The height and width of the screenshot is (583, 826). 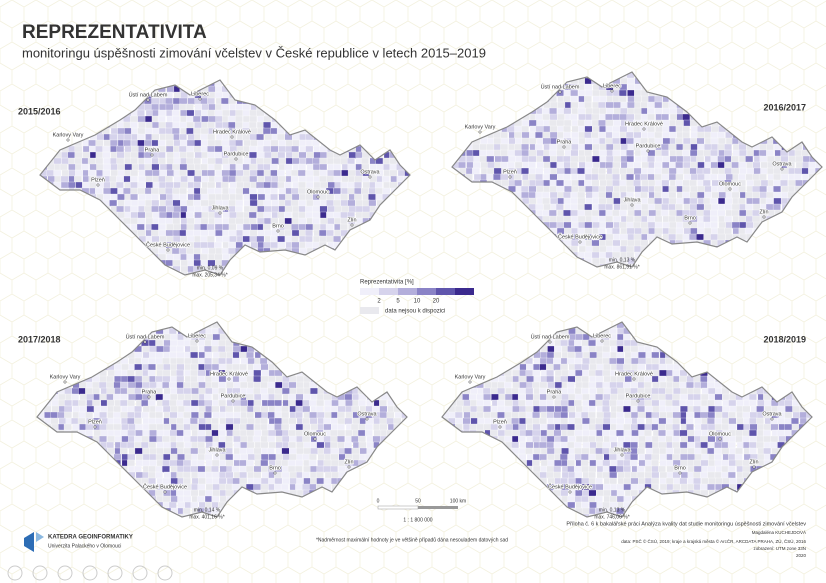 I want to click on scale-tick: 50, so click(x=418, y=501).